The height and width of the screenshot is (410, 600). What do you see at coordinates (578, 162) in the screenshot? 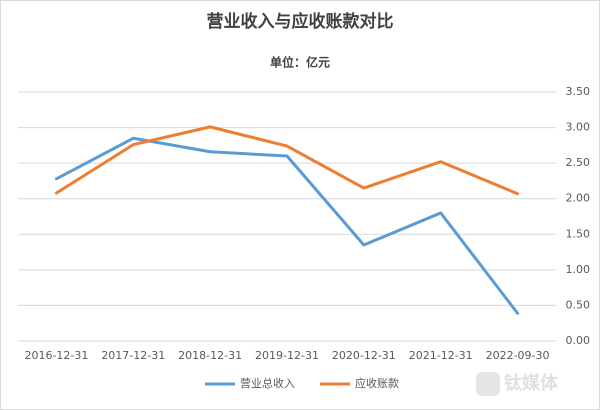
I see `y-tick-label: 2.50` at bounding box center [578, 162].